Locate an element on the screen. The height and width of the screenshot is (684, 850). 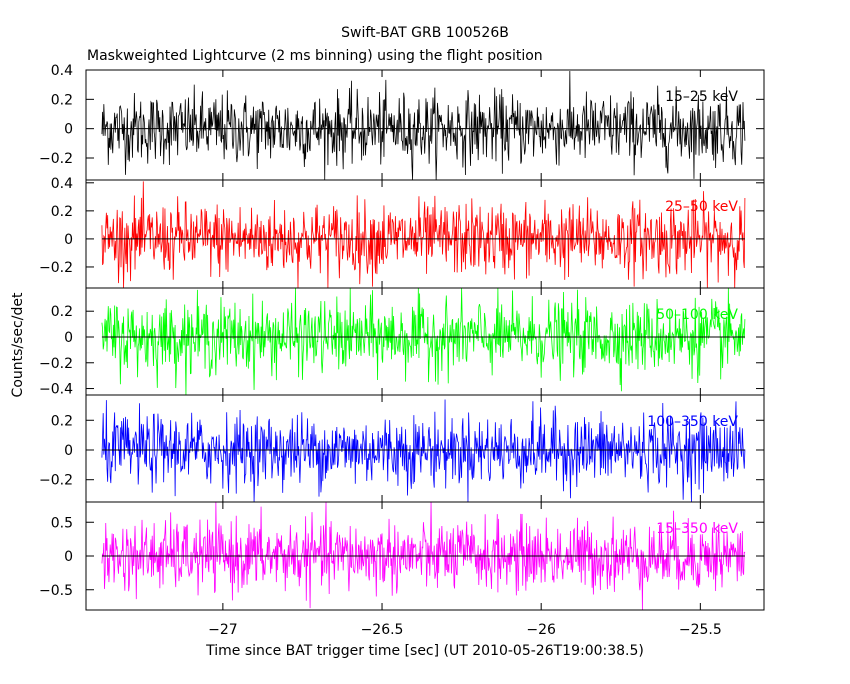
x-tick-label: −27 is located at coordinates (223, 630).